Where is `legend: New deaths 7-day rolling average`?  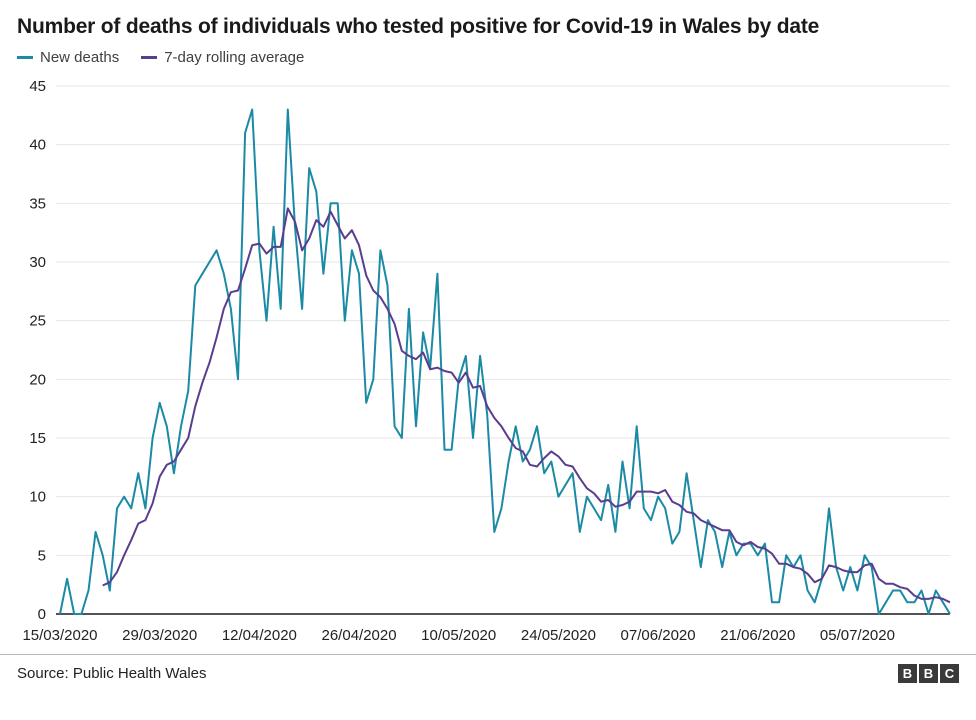 legend: New deaths 7-day rolling average is located at coordinates (488, 54).